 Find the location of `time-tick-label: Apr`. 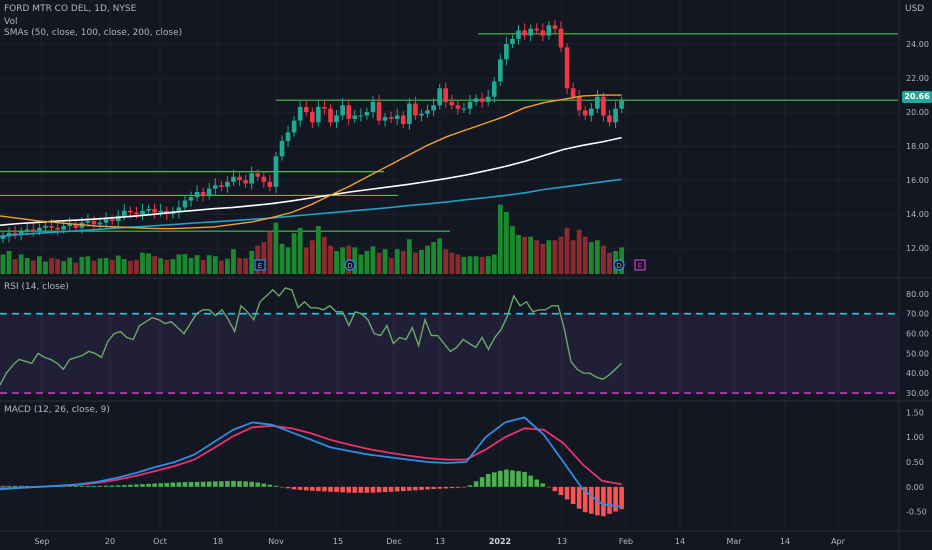

time-tick-label: Apr is located at coordinates (838, 541).